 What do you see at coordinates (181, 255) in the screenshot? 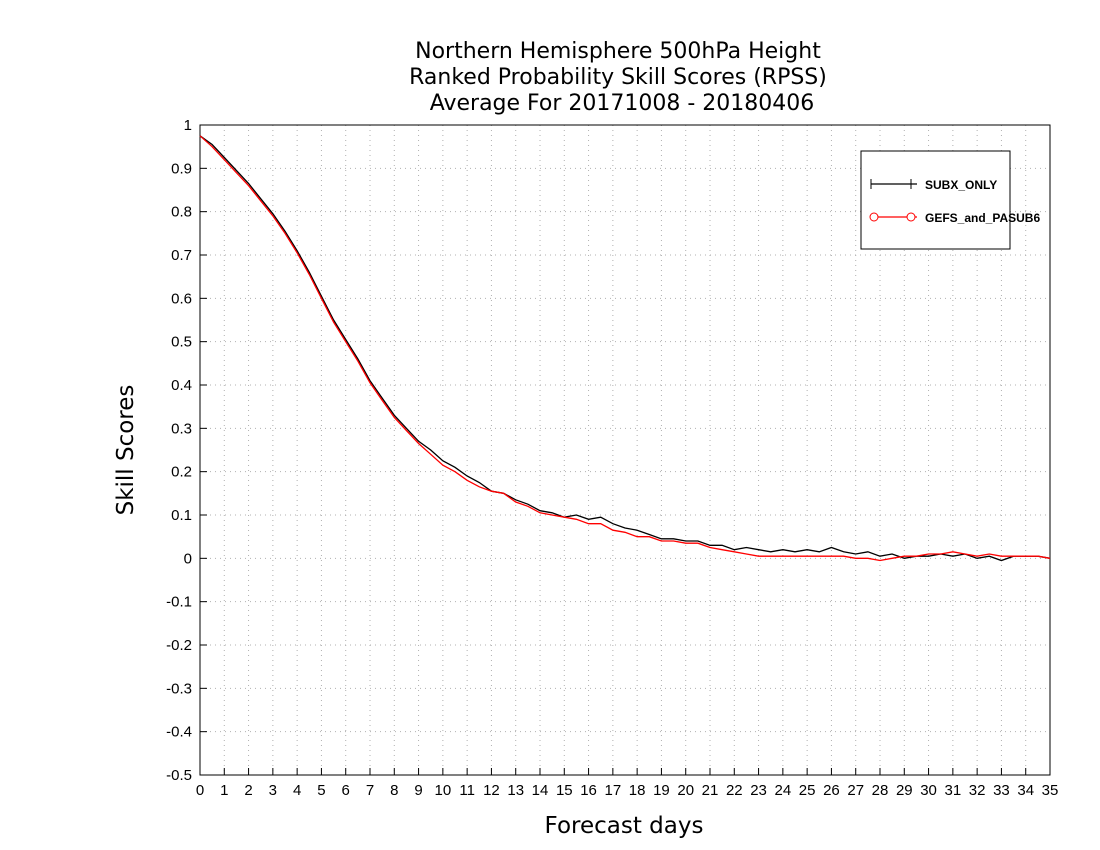
I see `y-tick-label: 0.7` at bounding box center [181, 255].